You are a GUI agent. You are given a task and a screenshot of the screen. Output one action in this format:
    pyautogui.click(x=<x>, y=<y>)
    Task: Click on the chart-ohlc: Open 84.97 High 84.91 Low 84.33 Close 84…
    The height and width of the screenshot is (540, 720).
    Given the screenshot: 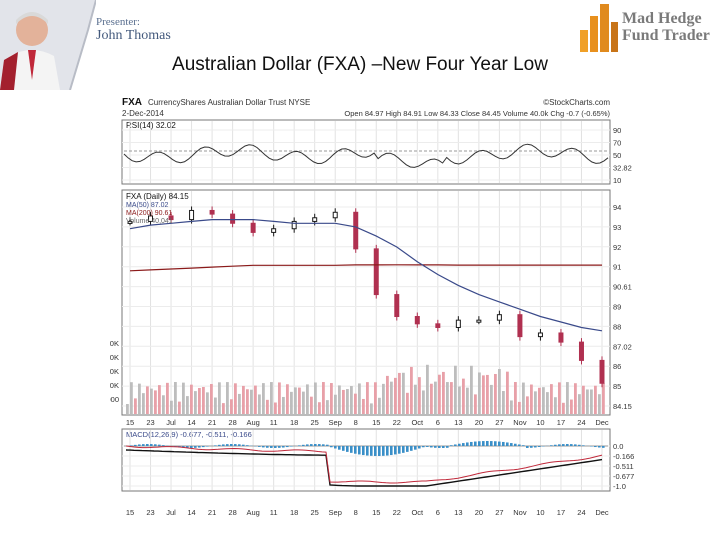 What is the action you would take?
    pyautogui.click(x=477, y=113)
    